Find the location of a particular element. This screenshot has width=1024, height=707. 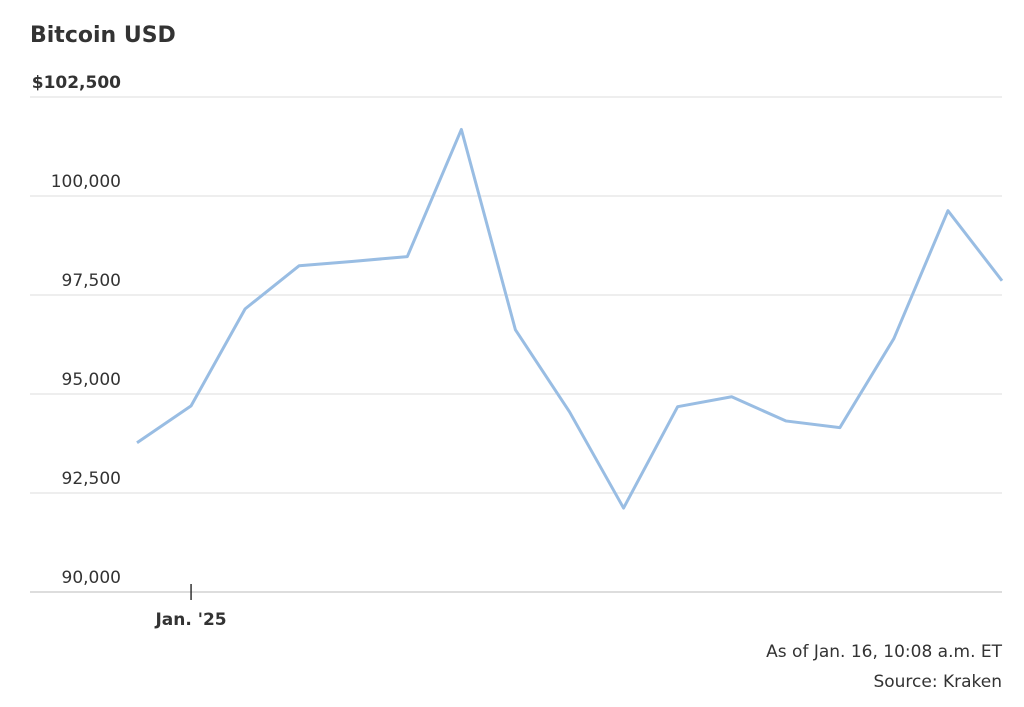

y-tick-label: 95,000 is located at coordinates (91, 380).